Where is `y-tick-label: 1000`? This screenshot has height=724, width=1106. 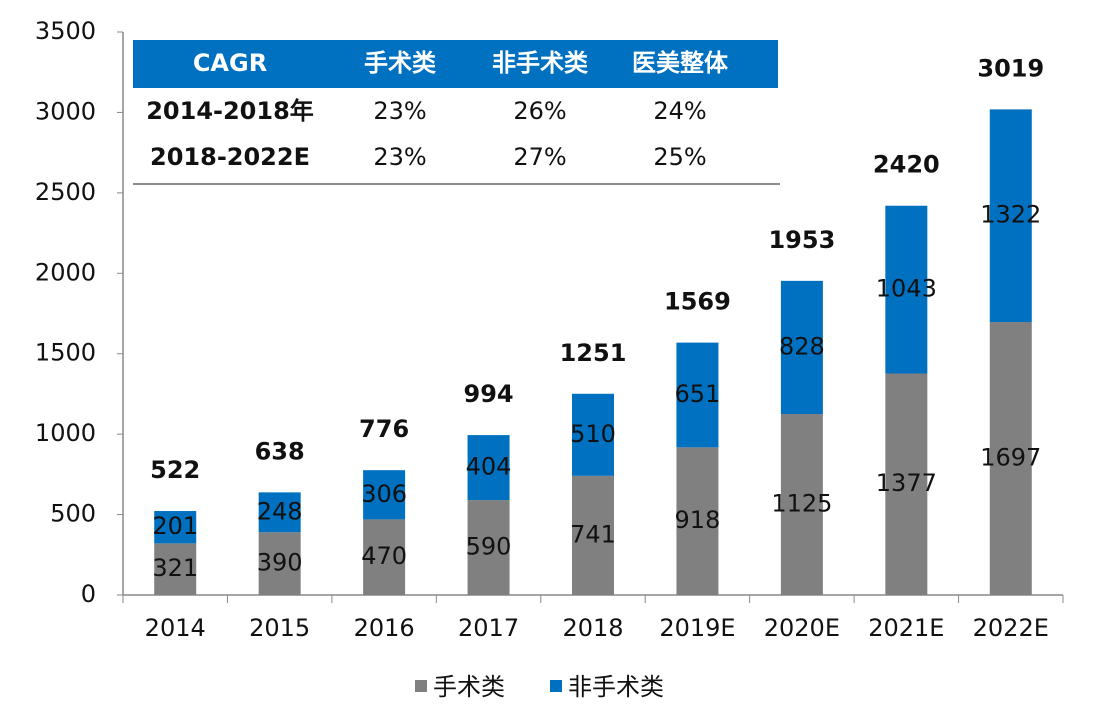 y-tick-label: 1000 is located at coordinates (65, 433).